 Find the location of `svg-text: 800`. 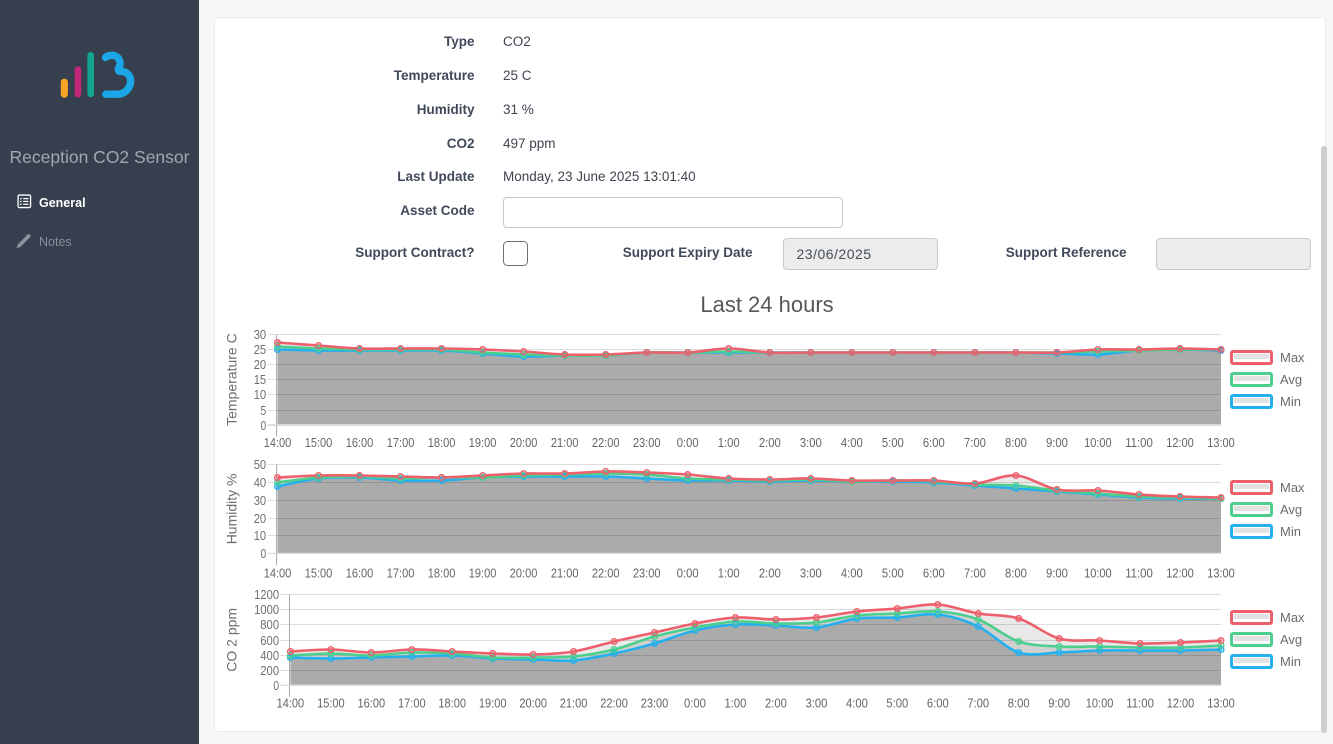

svg-text: 800 is located at coordinates (269, 624).